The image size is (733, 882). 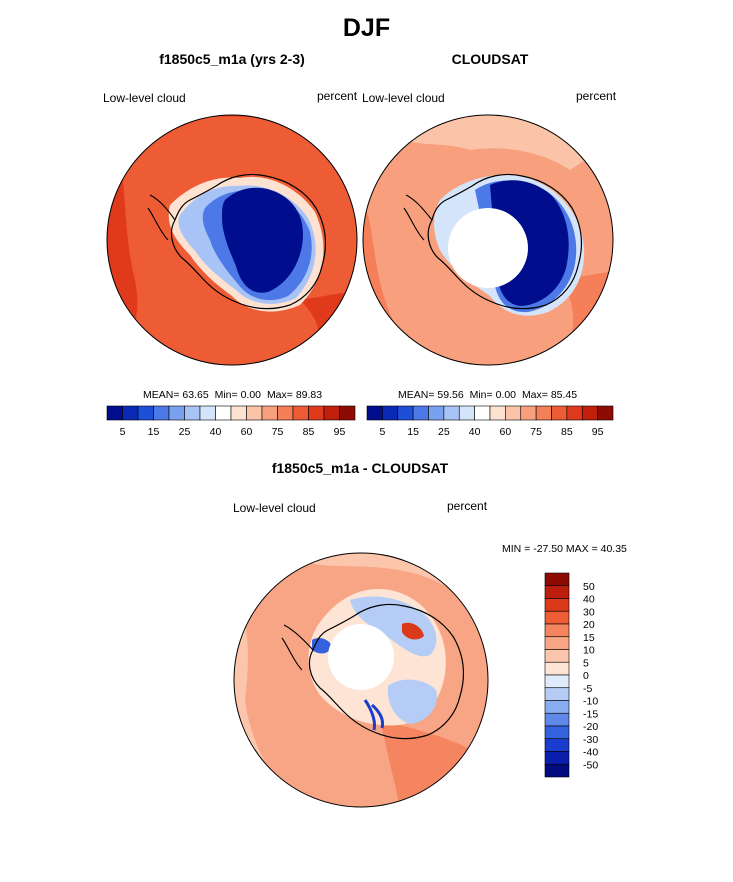 I want to click on difference-negative-patch-north, so click(x=393, y=626).